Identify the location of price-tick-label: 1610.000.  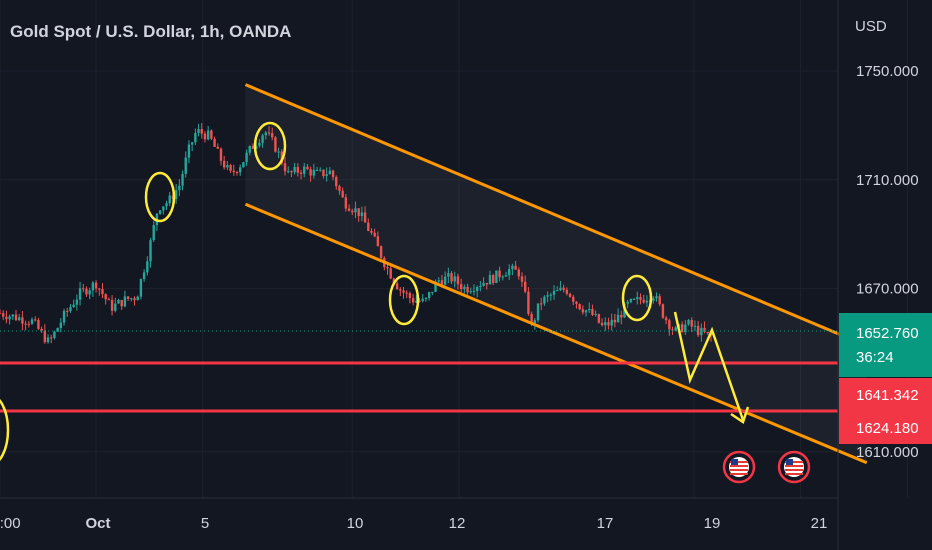
(887, 452).